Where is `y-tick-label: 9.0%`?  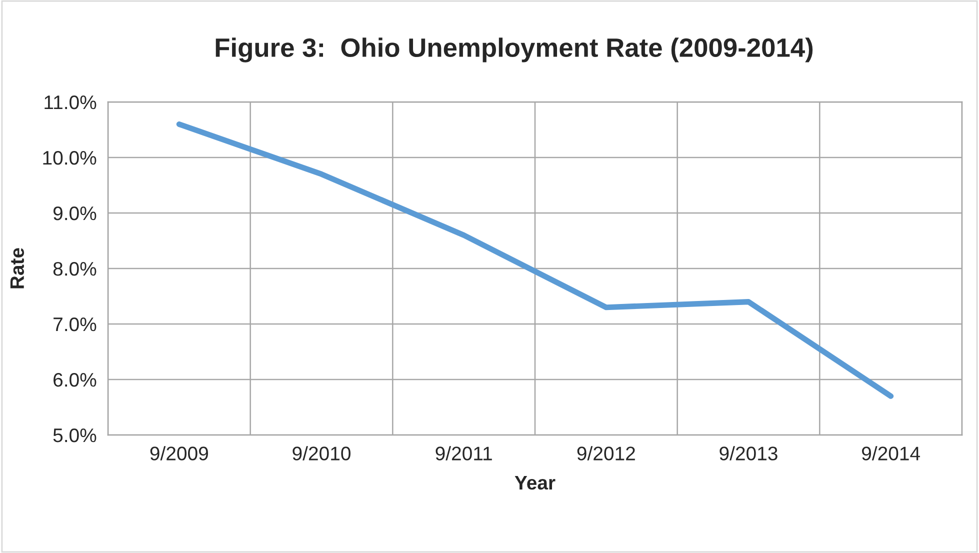 y-tick-label: 9.0% is located at coordinates (74, 213).